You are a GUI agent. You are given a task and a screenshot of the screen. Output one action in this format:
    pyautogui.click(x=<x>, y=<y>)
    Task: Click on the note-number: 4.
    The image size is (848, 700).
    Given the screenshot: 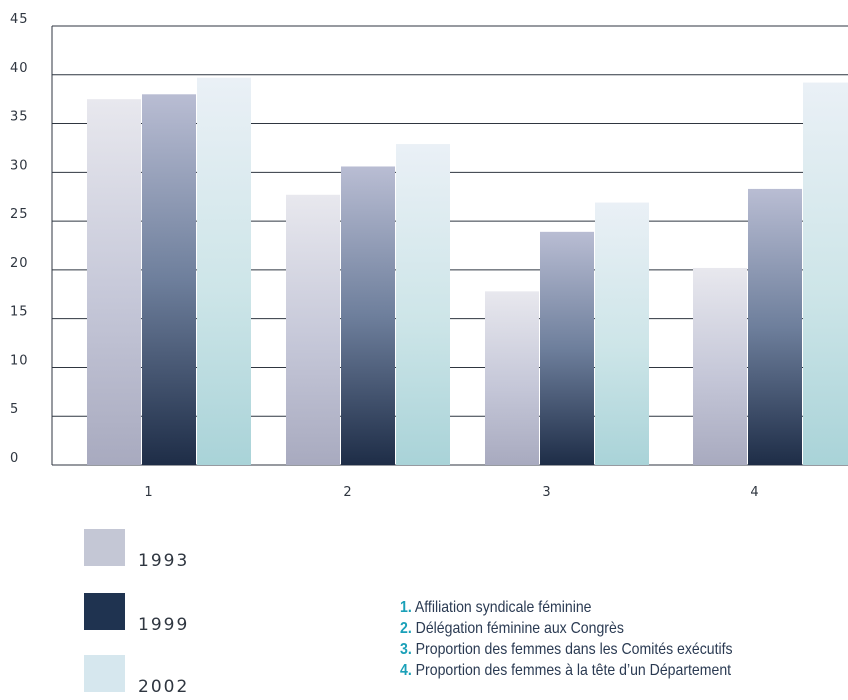 What is the action you would take?
    pyautogui.click(x=406, y=670)
    